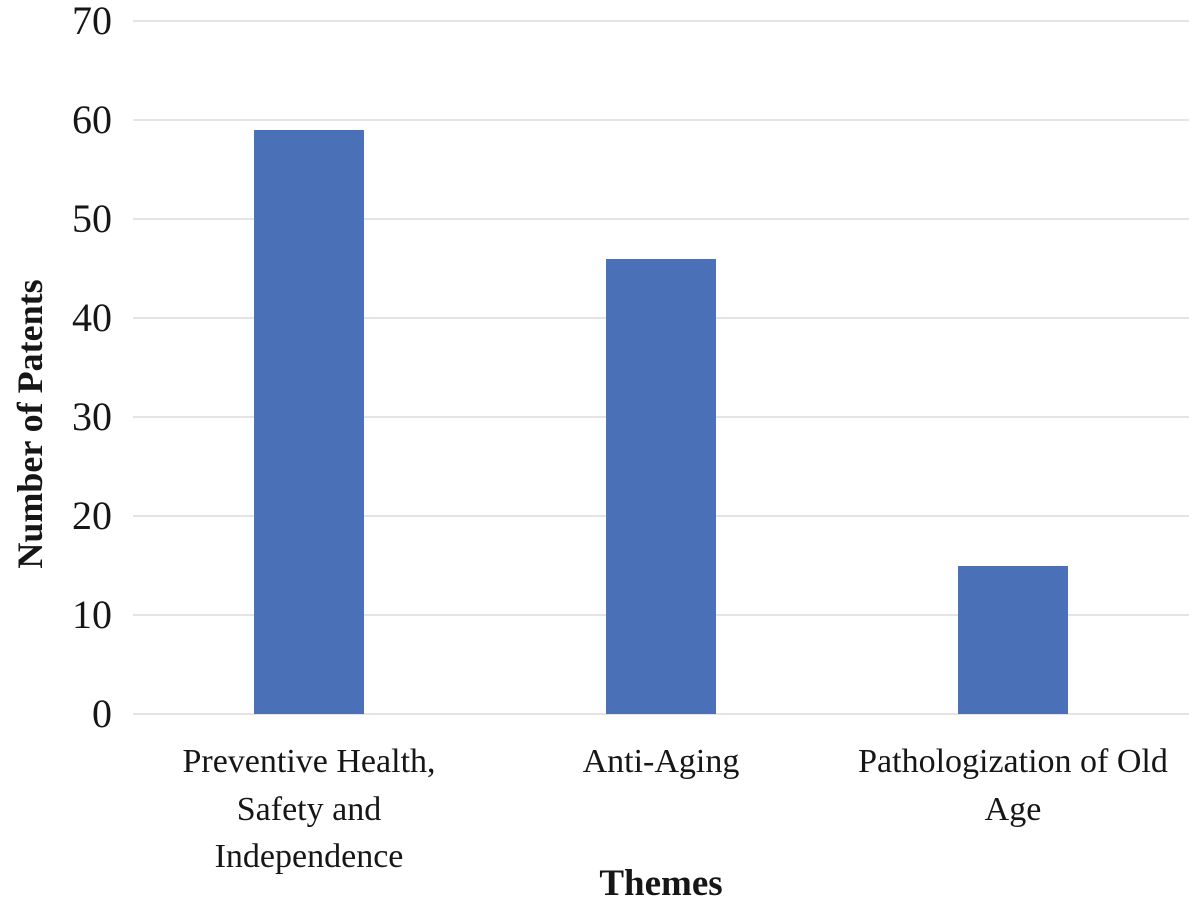 The width and height of the screenshot is (1200, 911). I want to click on y-tick-label-40: 40, so click(92, 317).